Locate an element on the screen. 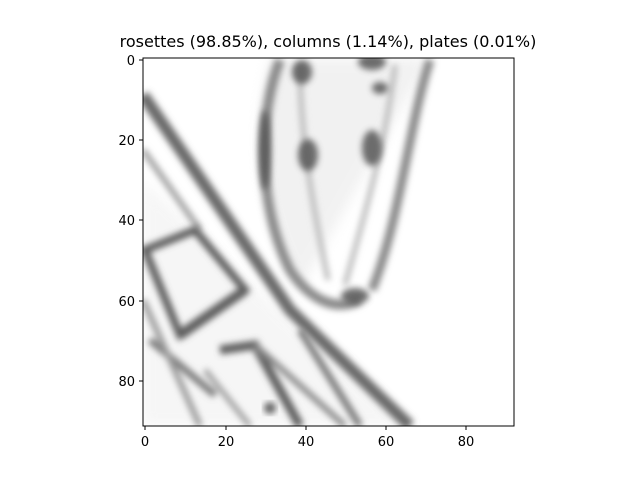 The image size is (640, 480). y-tick-label: 60 is located at coordinates (126, 302).